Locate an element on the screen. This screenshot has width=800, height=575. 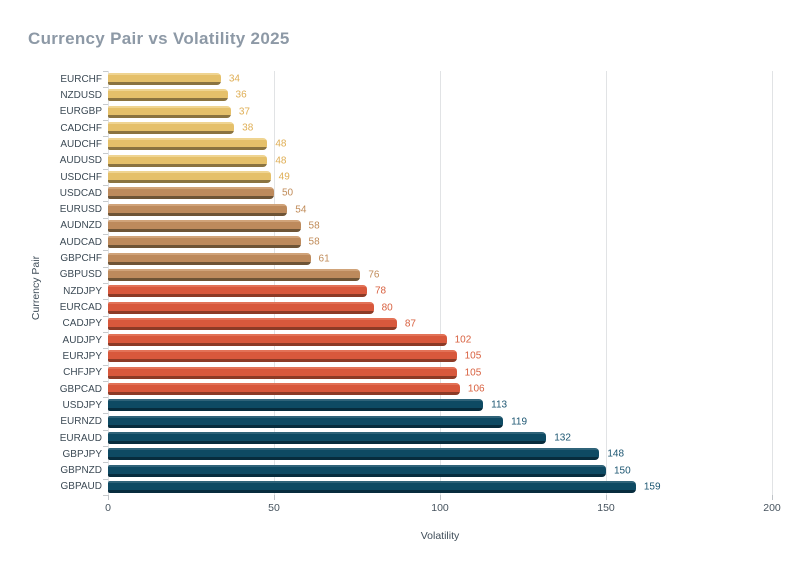
bar-row: 76 is located at coordinates (440, 275).